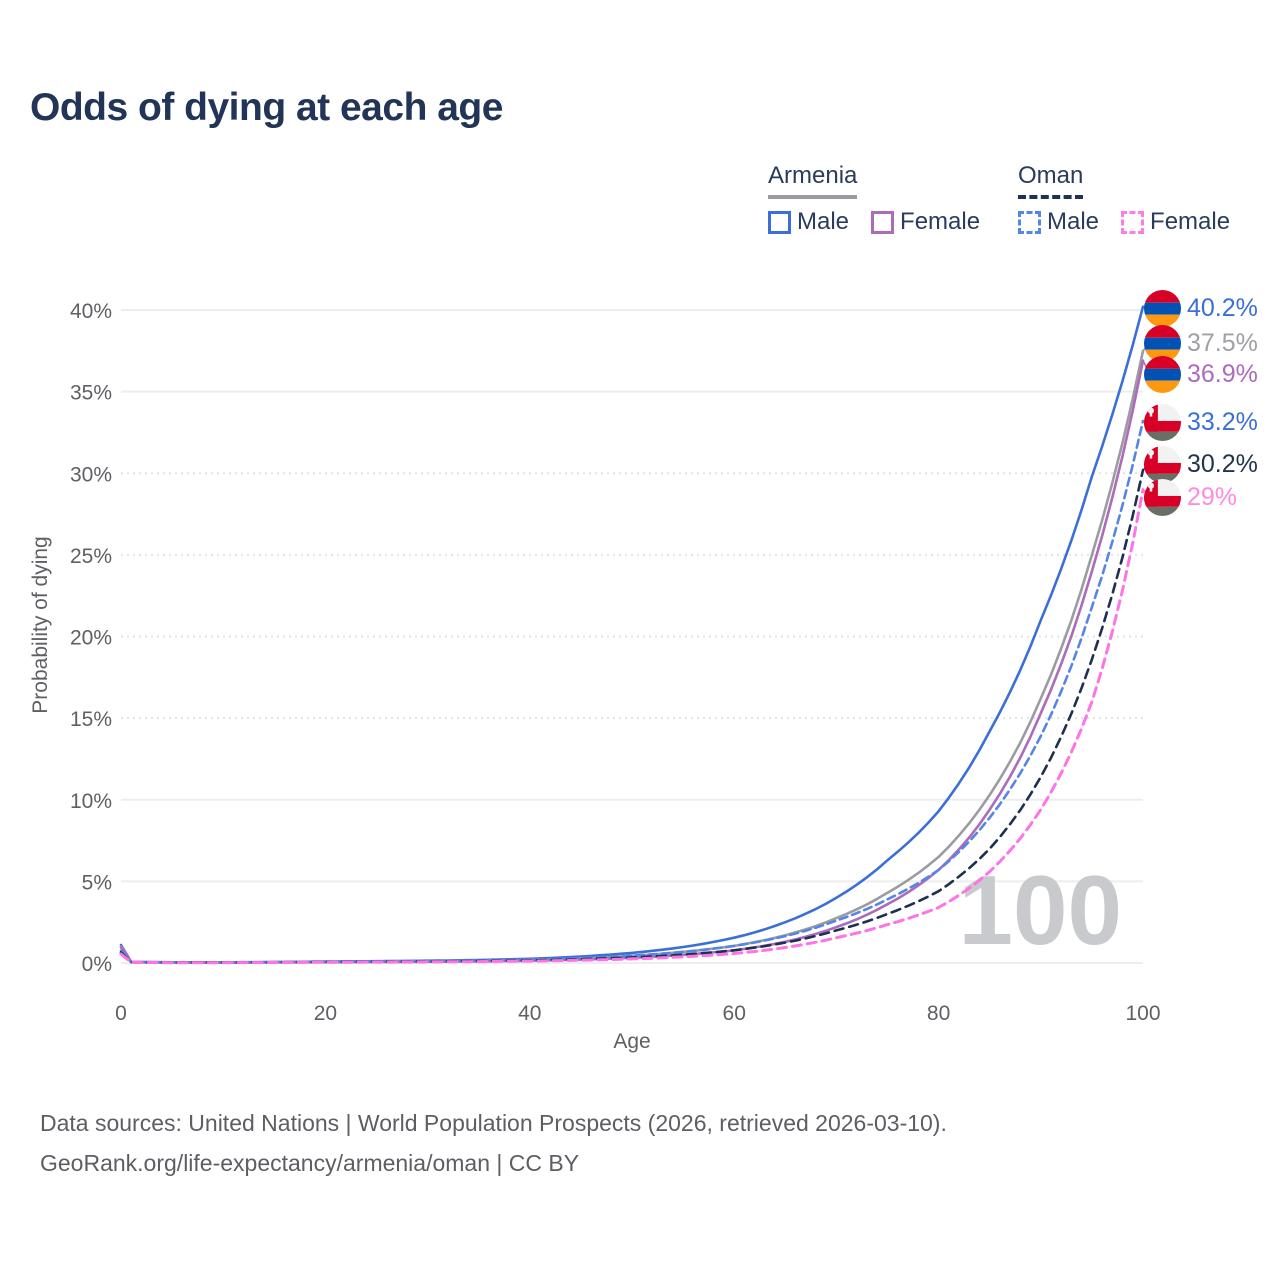  Describe the element at coordinates (1222, 307) in the screenshot. I see `end-value-label: 40.2%` at that location.